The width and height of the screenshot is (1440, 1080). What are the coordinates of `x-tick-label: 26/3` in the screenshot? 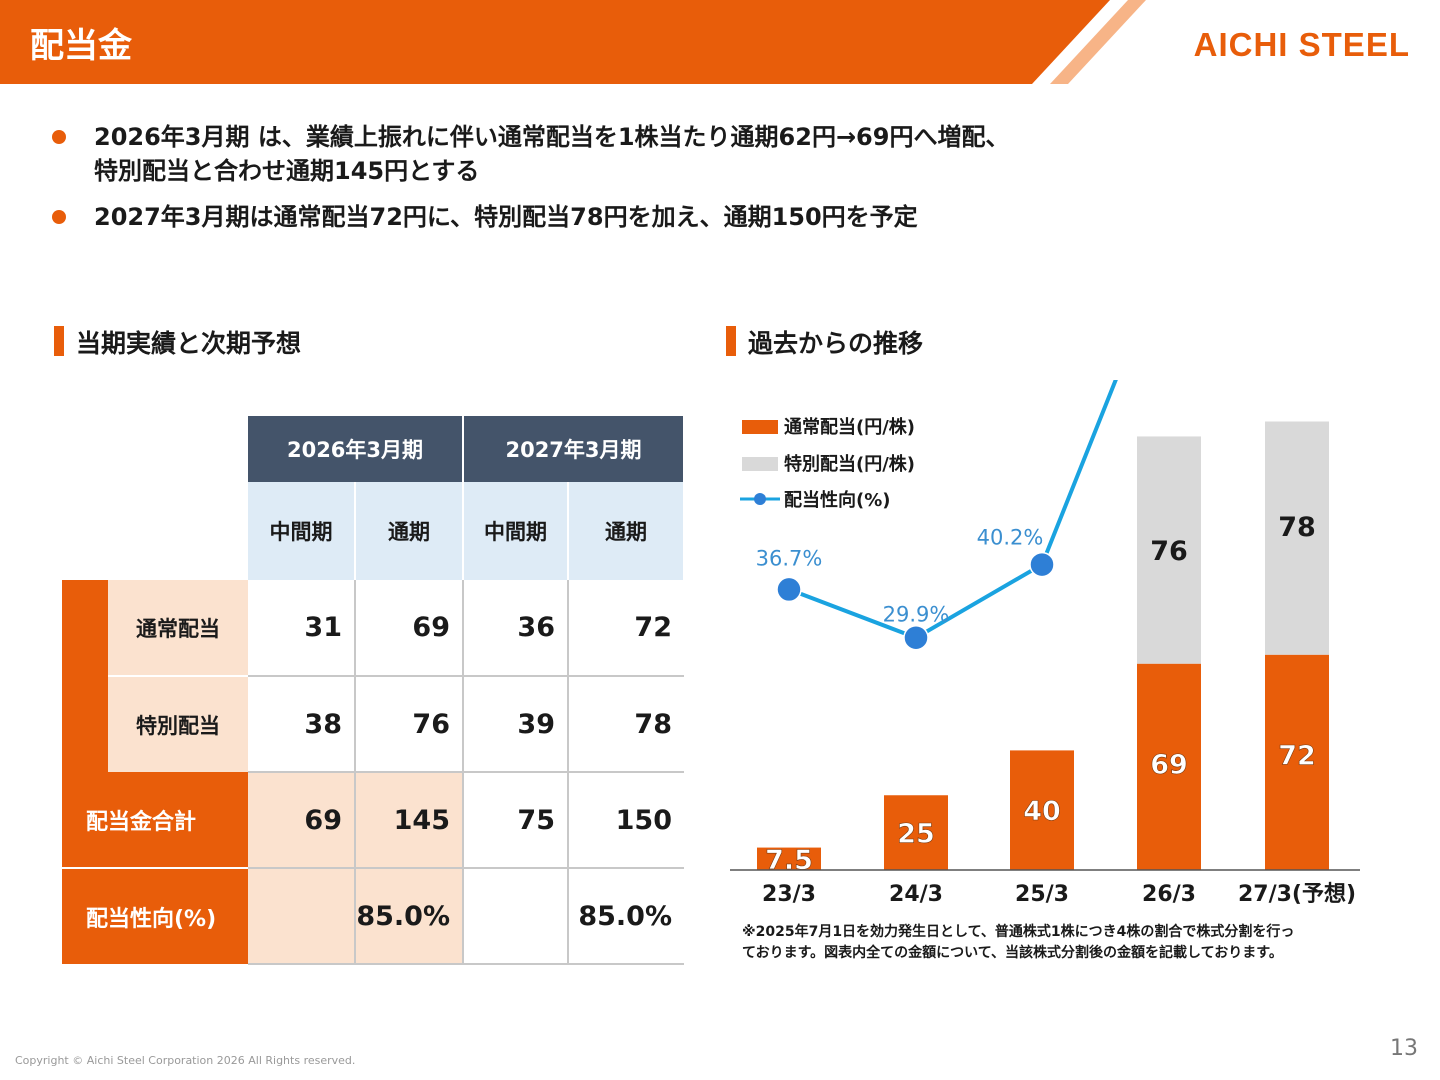 It's located at (1169, 894).